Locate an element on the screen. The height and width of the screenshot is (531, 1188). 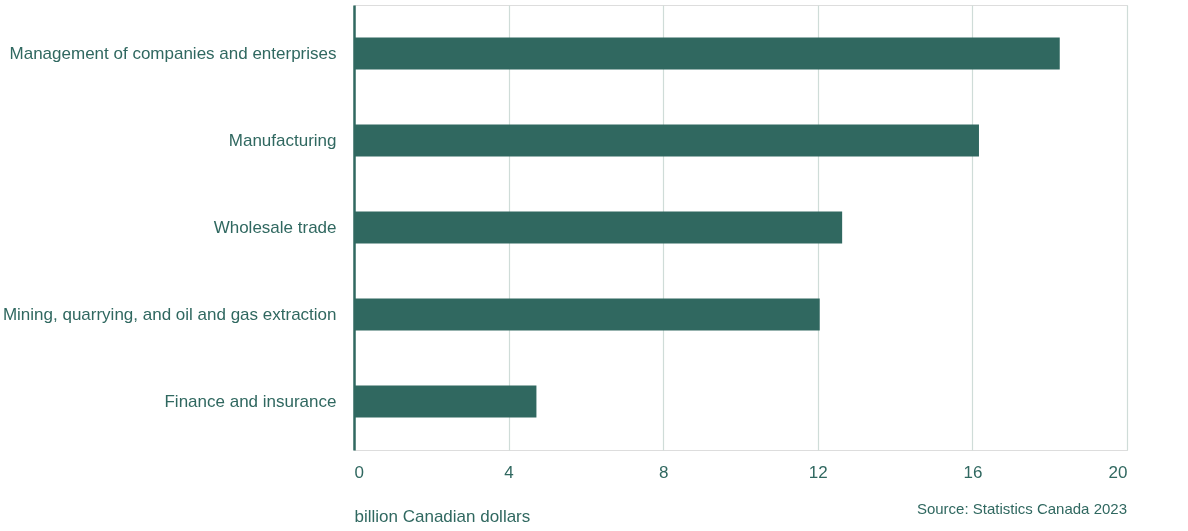
x-tick-label: 20 is located at coordinates (1118, 472).